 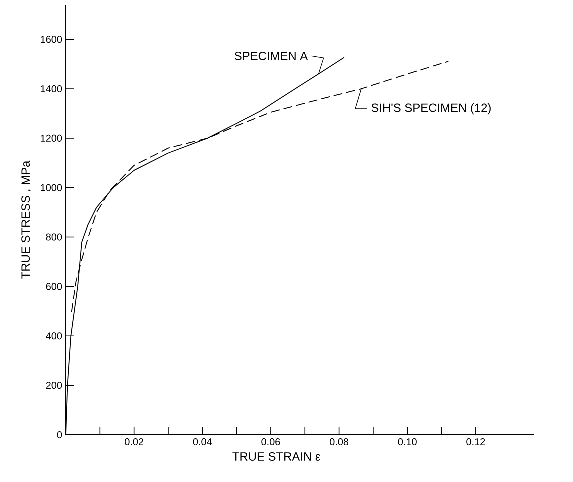 What do you see at coordinates (54, 237) in the screenshot?
I see `y-tick-label: 800` at bounding box center [54, 237].